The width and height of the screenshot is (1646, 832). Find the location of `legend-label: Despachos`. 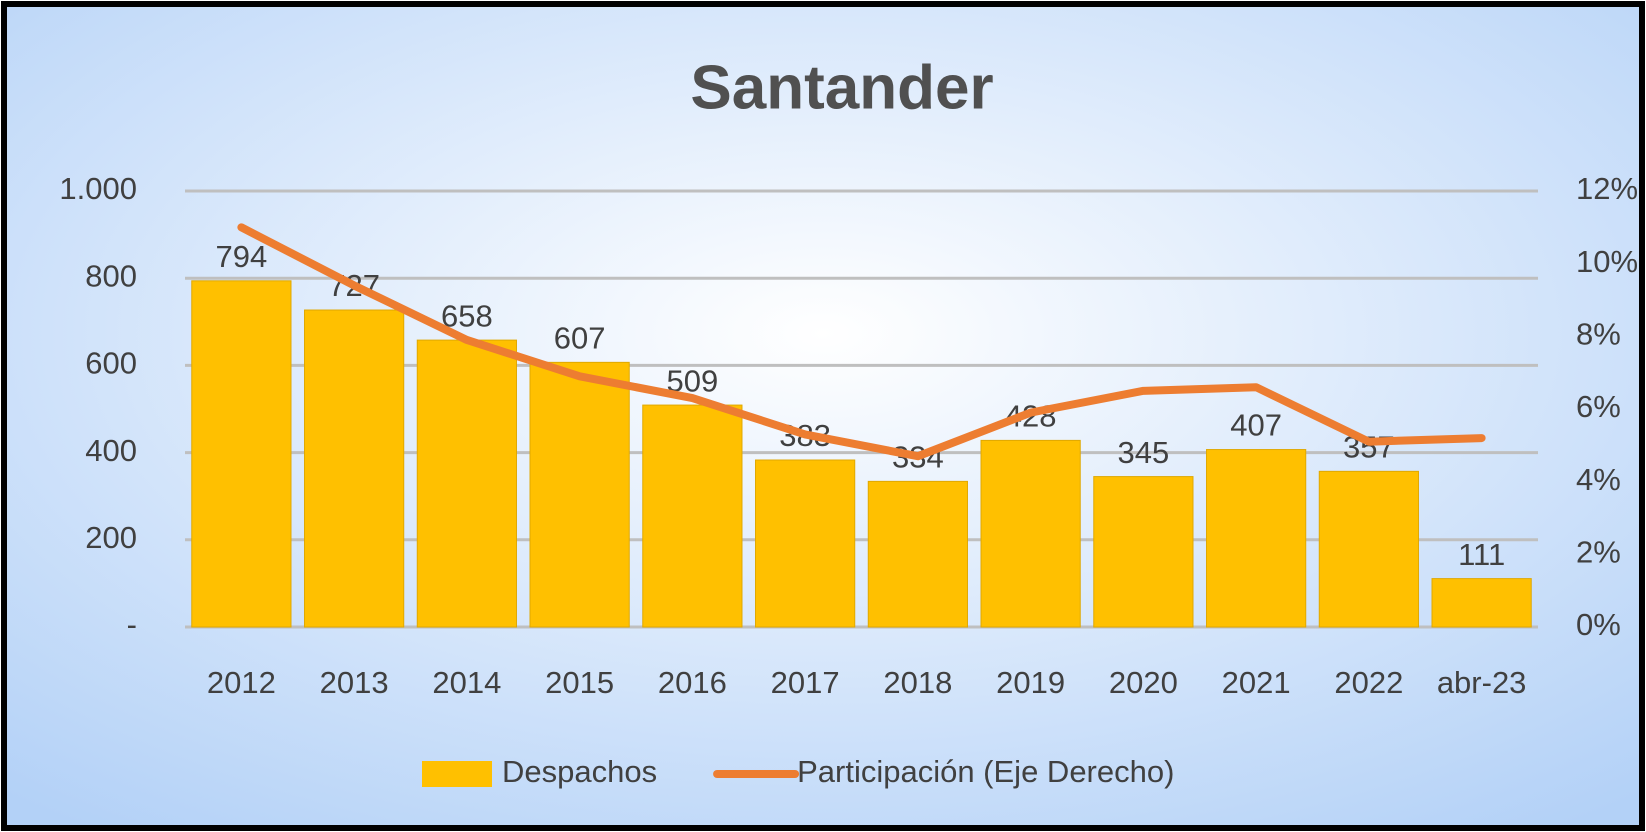

legend-label: Despachos is located at coordinates (579, 771).